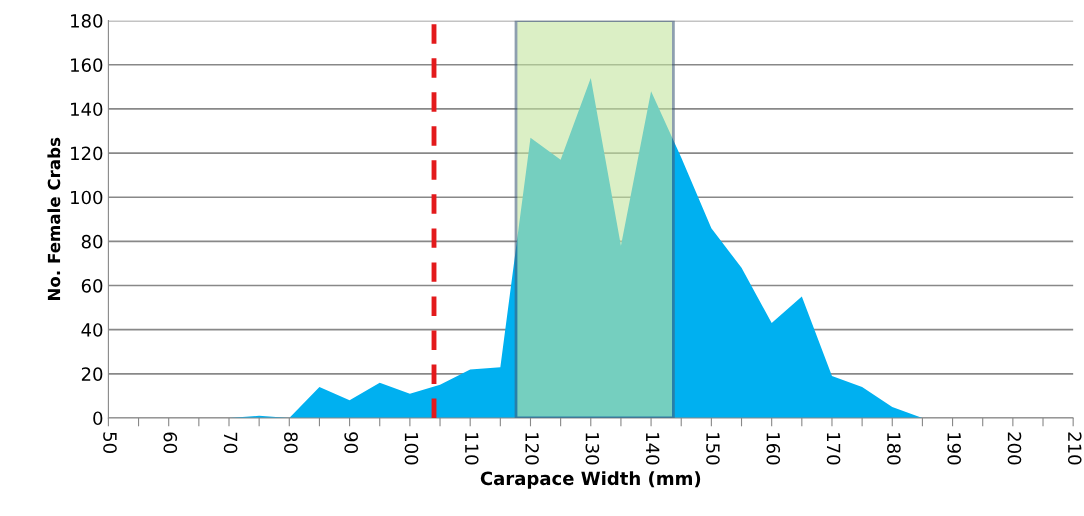  I want to click on y-tick-label: 60, so click(92, 285).